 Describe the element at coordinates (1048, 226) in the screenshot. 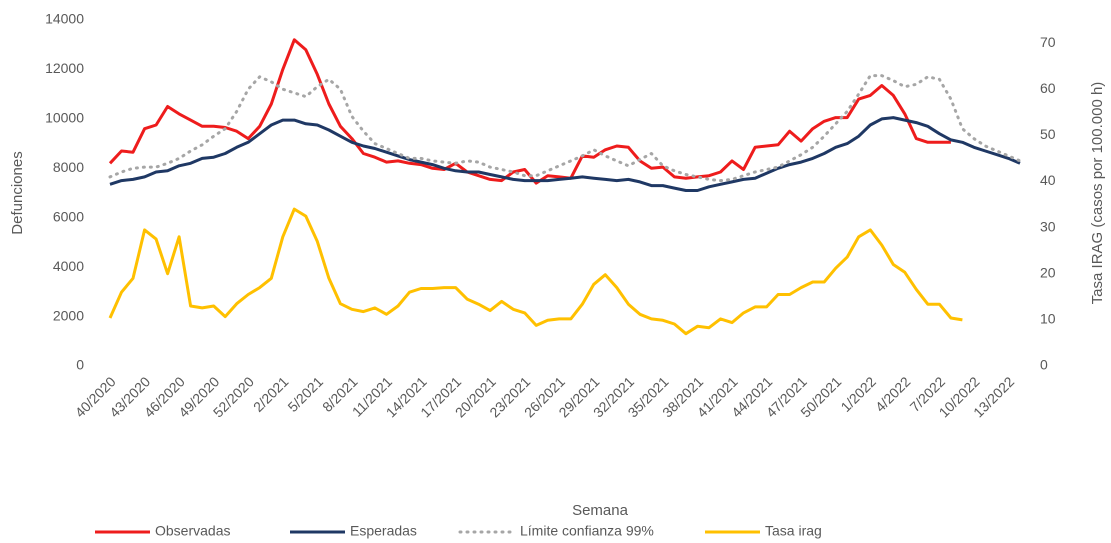

I see `y2-tick-label: 30` at that location.